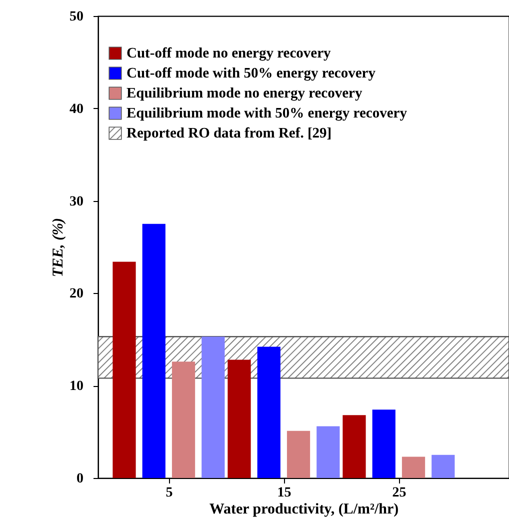 Image resolution: width=509 pixels, height=522 pixels. What do you see at coordinates (304, 510) in the screenshot?
I see `x-axis-title: Water productivity, (L/m²/hr)` at bounding box center [304, 510].